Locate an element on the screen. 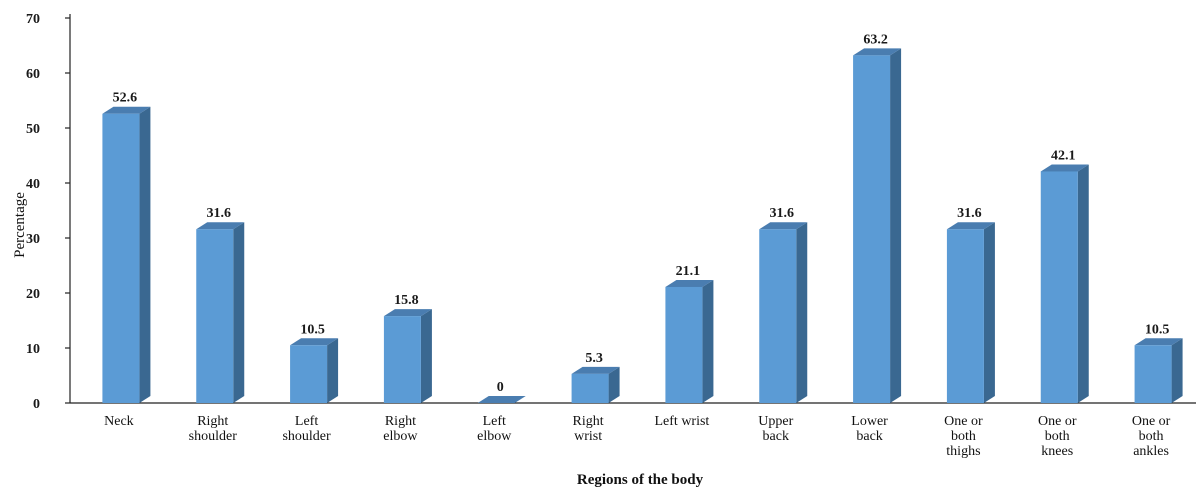 This screenshot has width=1196, height=490. y-tick-label: 60 is located at coordinates (33, 74).